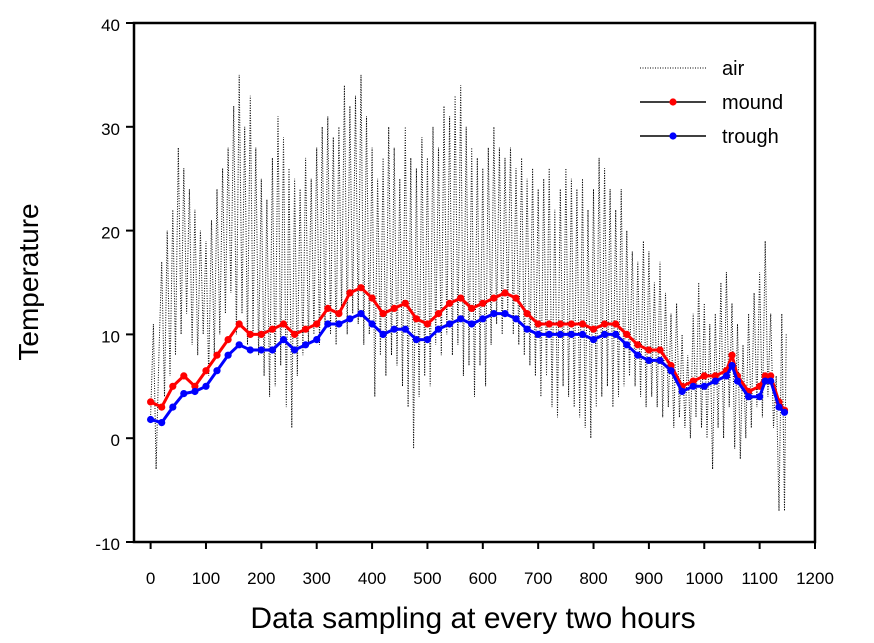  Describe the element at coordinates (372, 578) in the screenshot. I see `x-tick-label: 400` at that location.